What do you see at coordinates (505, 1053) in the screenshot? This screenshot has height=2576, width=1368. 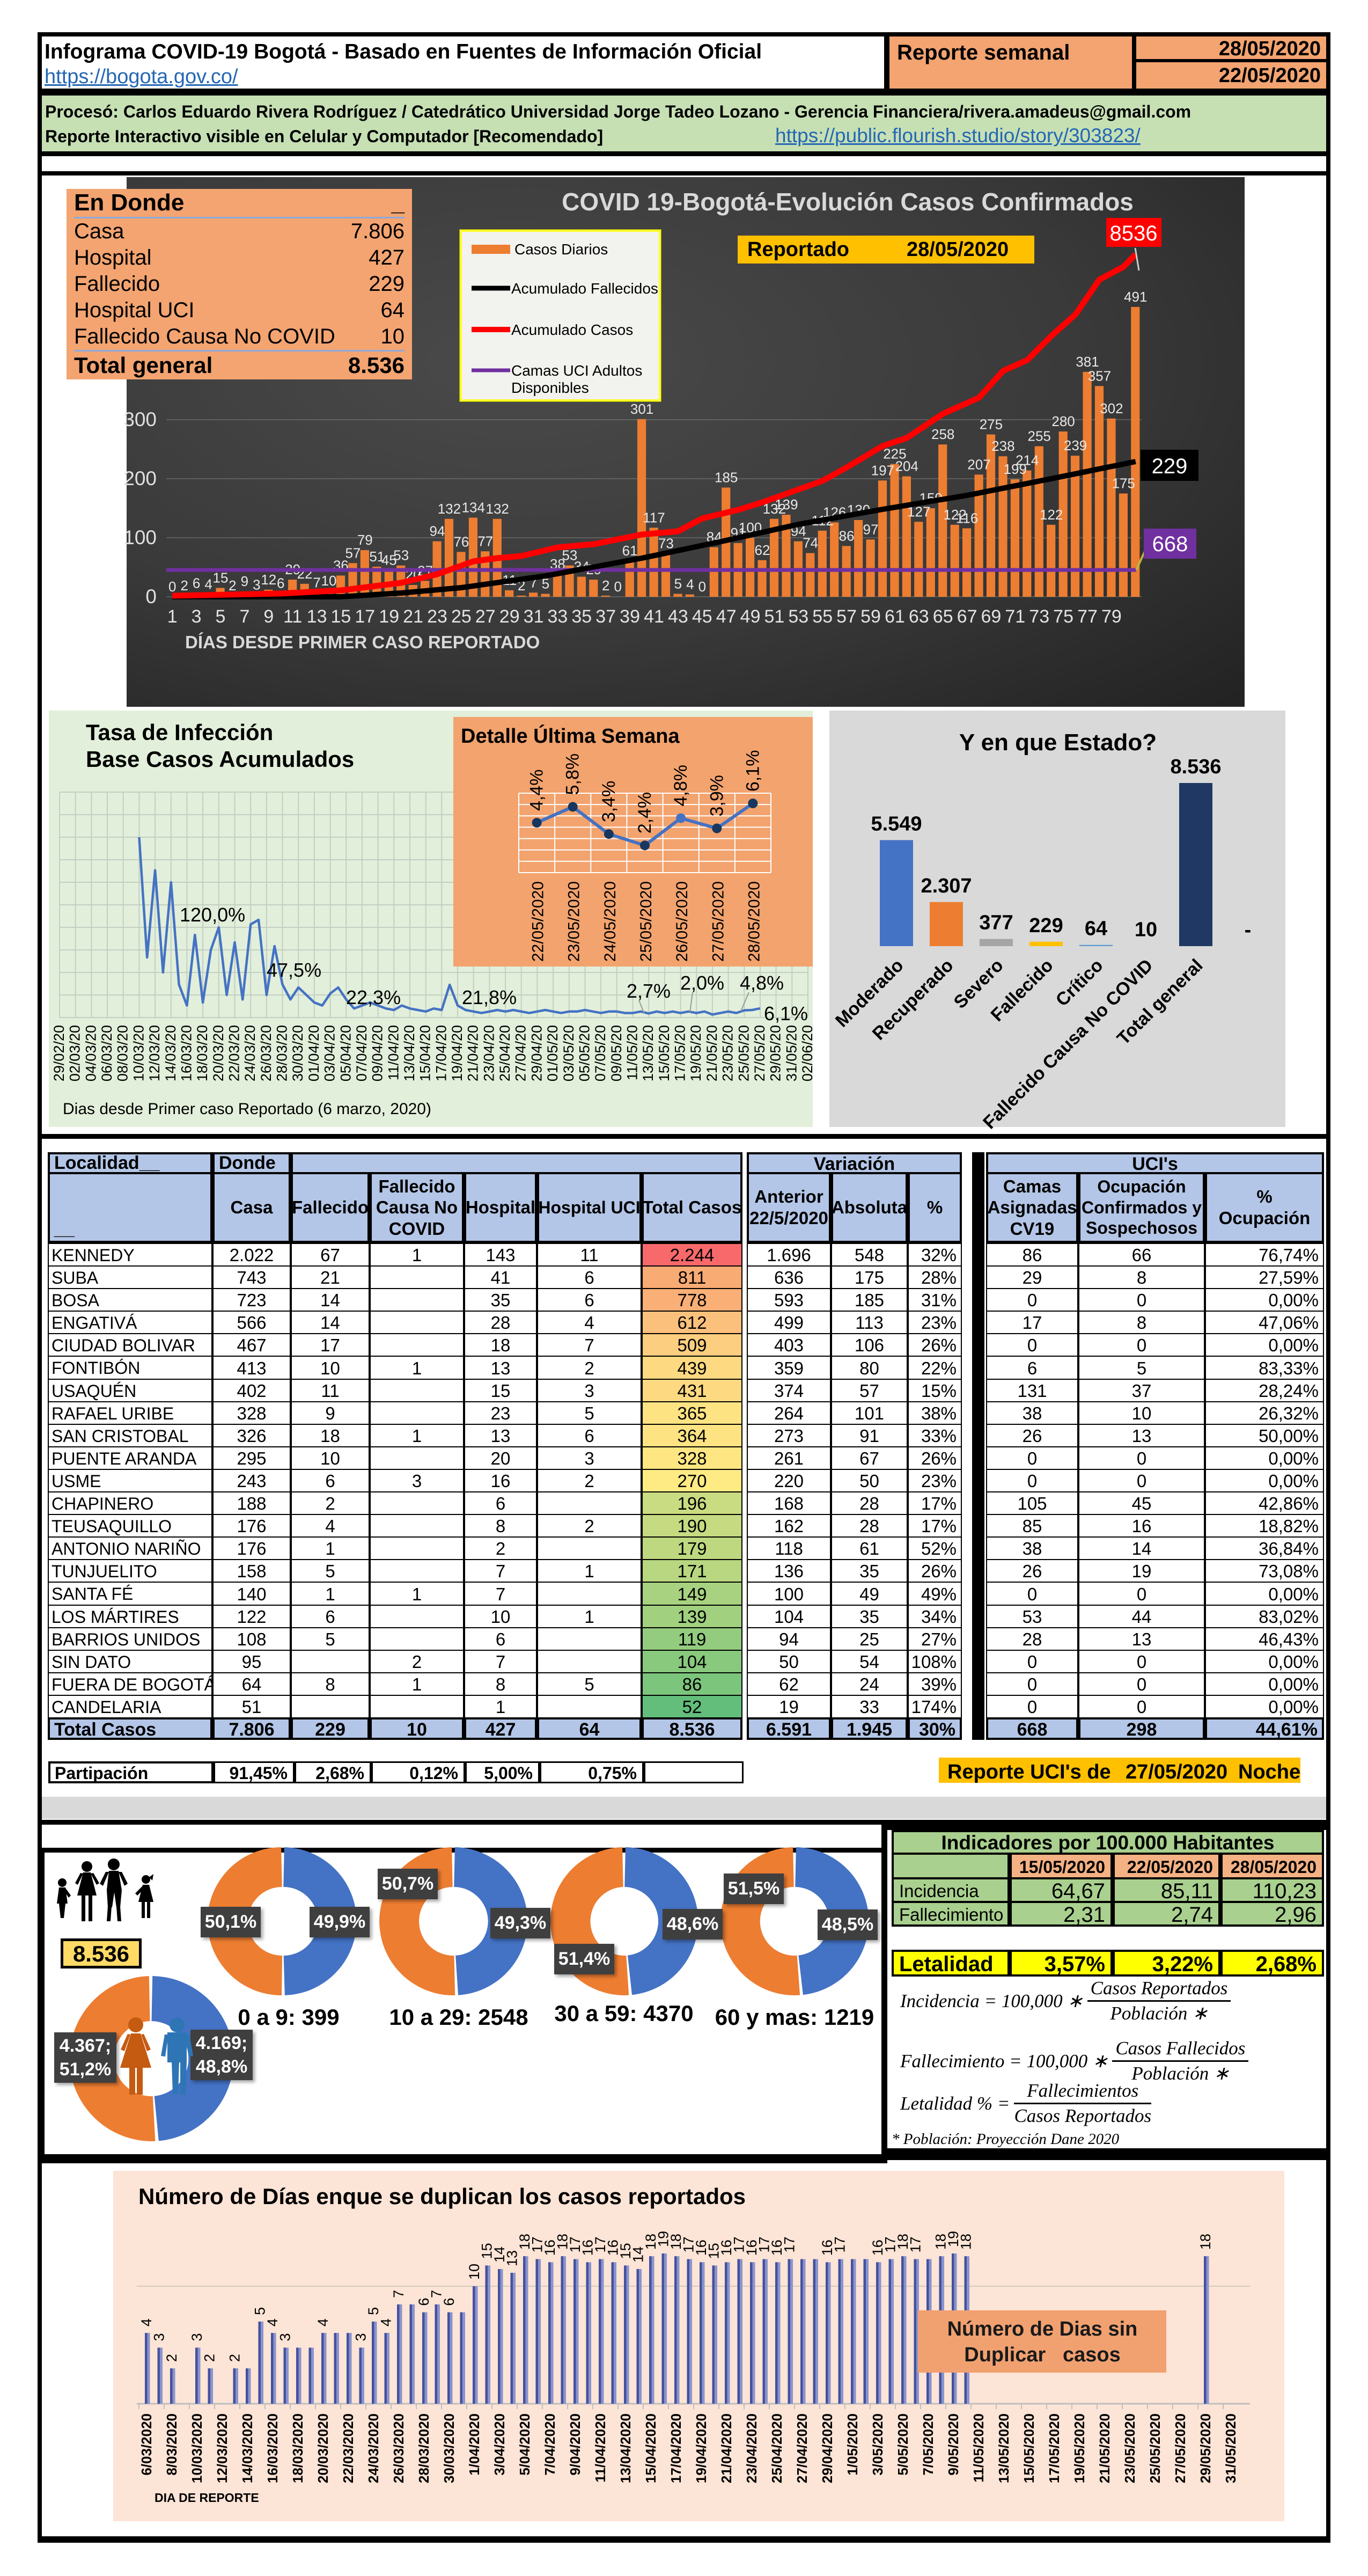 I see `svg-text: 25/04/20` at bounding box center [505, 1053].